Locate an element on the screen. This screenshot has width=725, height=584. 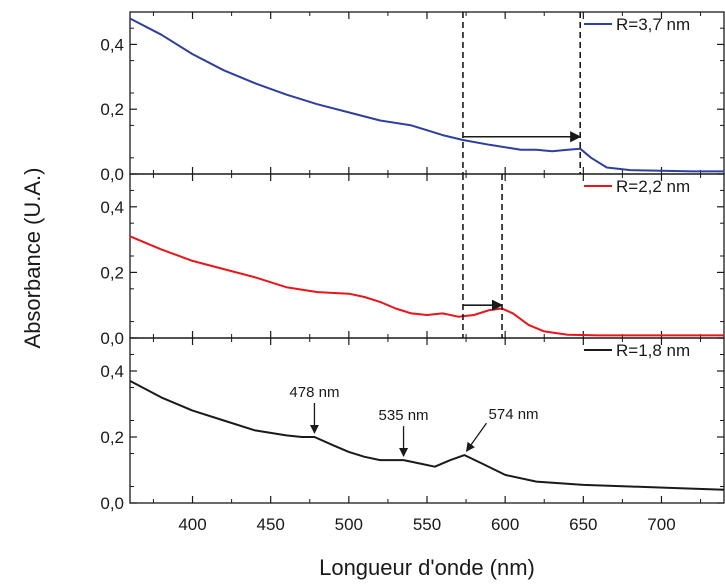
x-tick-label: 650 is located at coordinates (583, 524).